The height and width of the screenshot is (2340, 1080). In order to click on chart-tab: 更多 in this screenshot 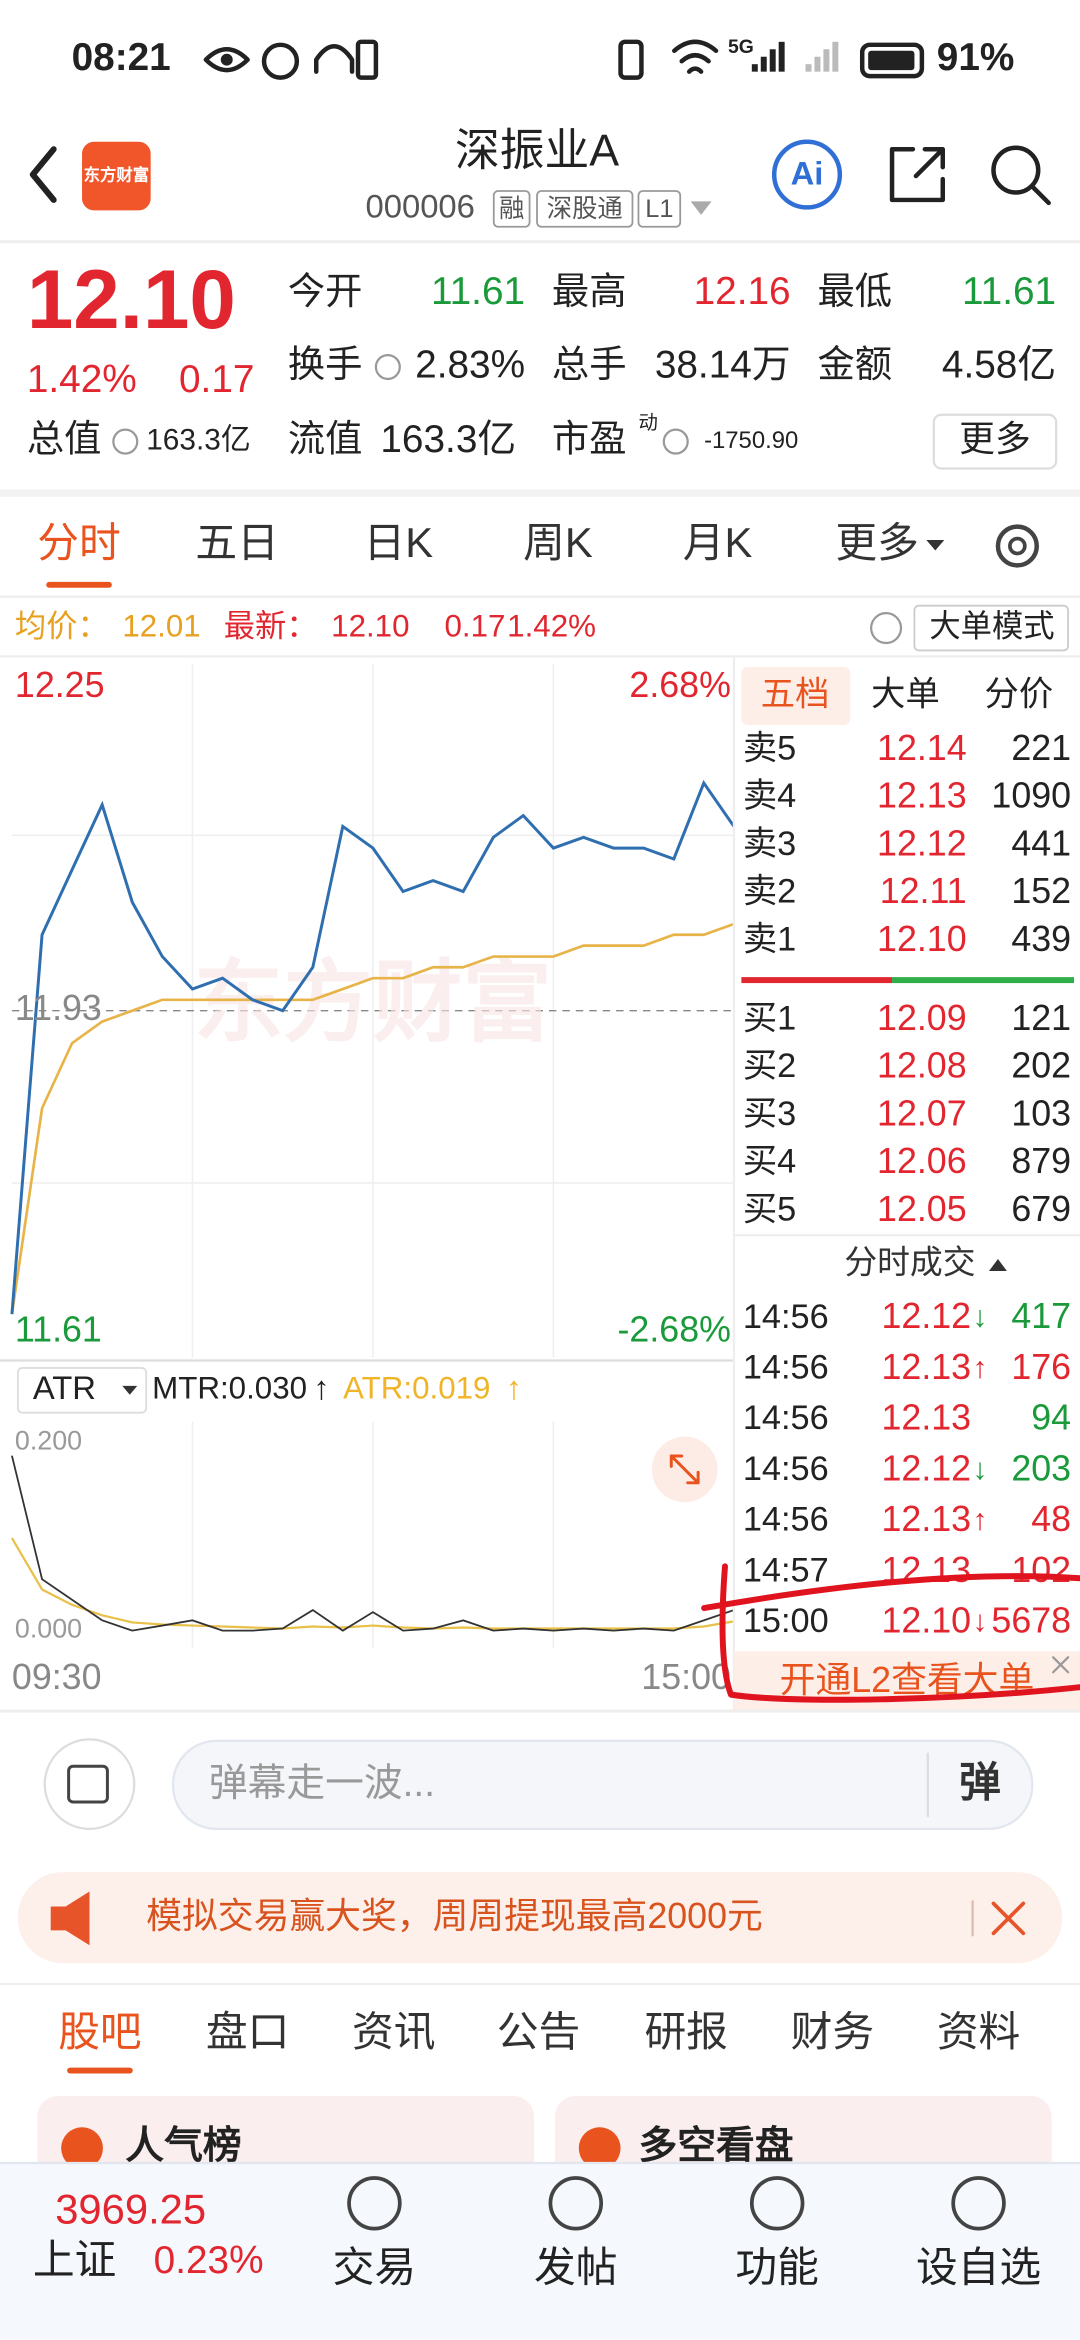, I will do `click(877, 542)`.